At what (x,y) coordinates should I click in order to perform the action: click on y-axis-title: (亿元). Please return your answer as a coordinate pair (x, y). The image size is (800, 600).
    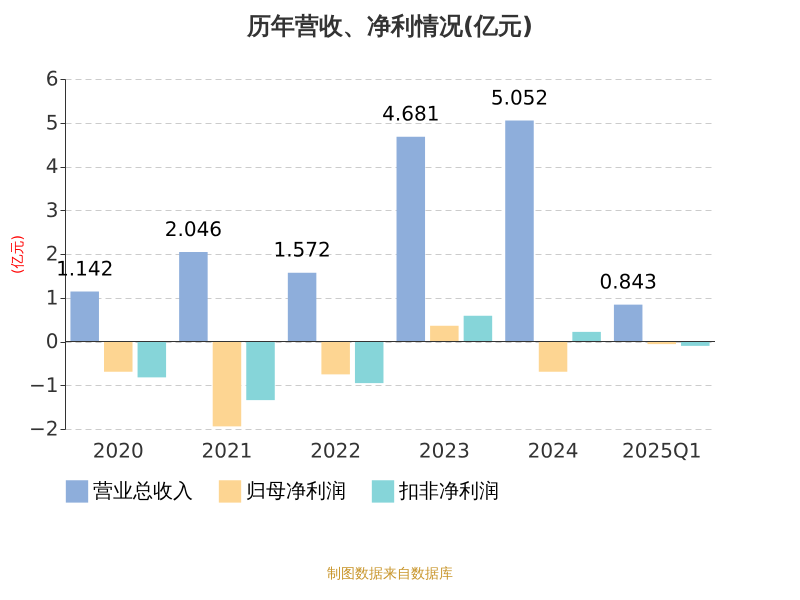
    Looking at the image, I should click on (18, 254).